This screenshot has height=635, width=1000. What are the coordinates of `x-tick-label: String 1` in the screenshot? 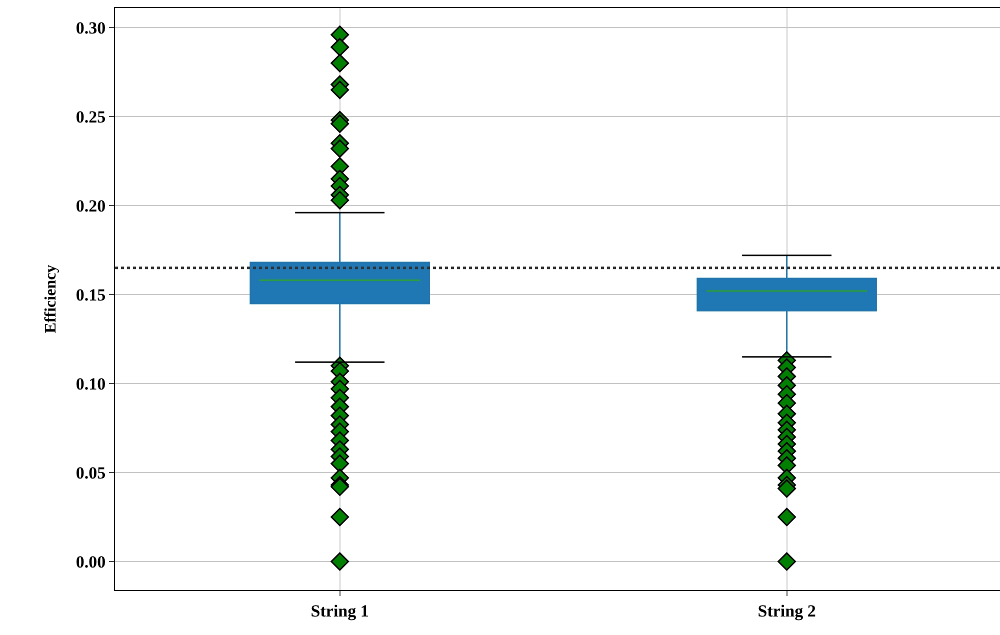 It's located at (339, 610).